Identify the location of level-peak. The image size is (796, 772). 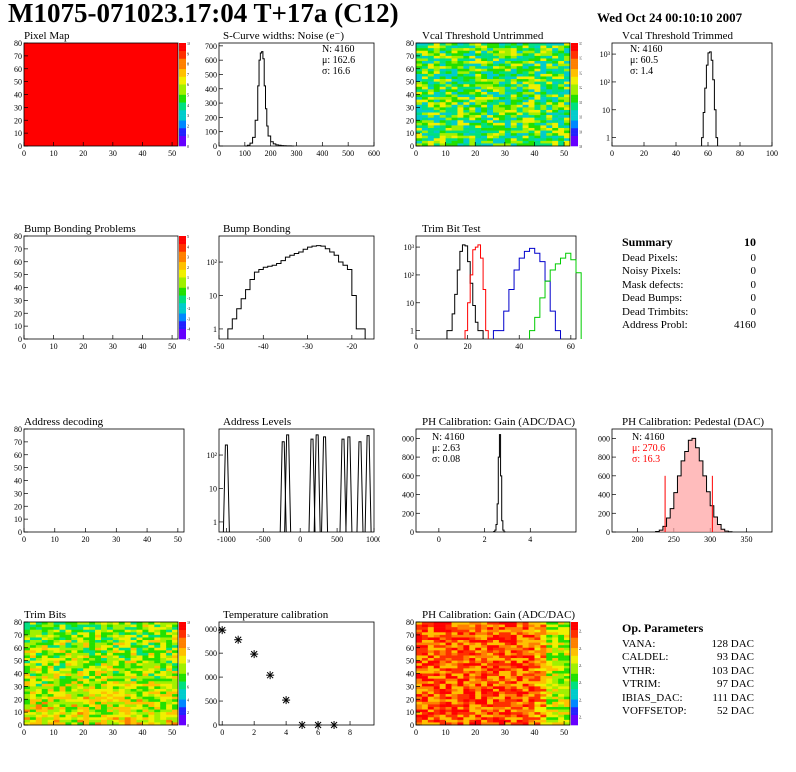
(360, 487).